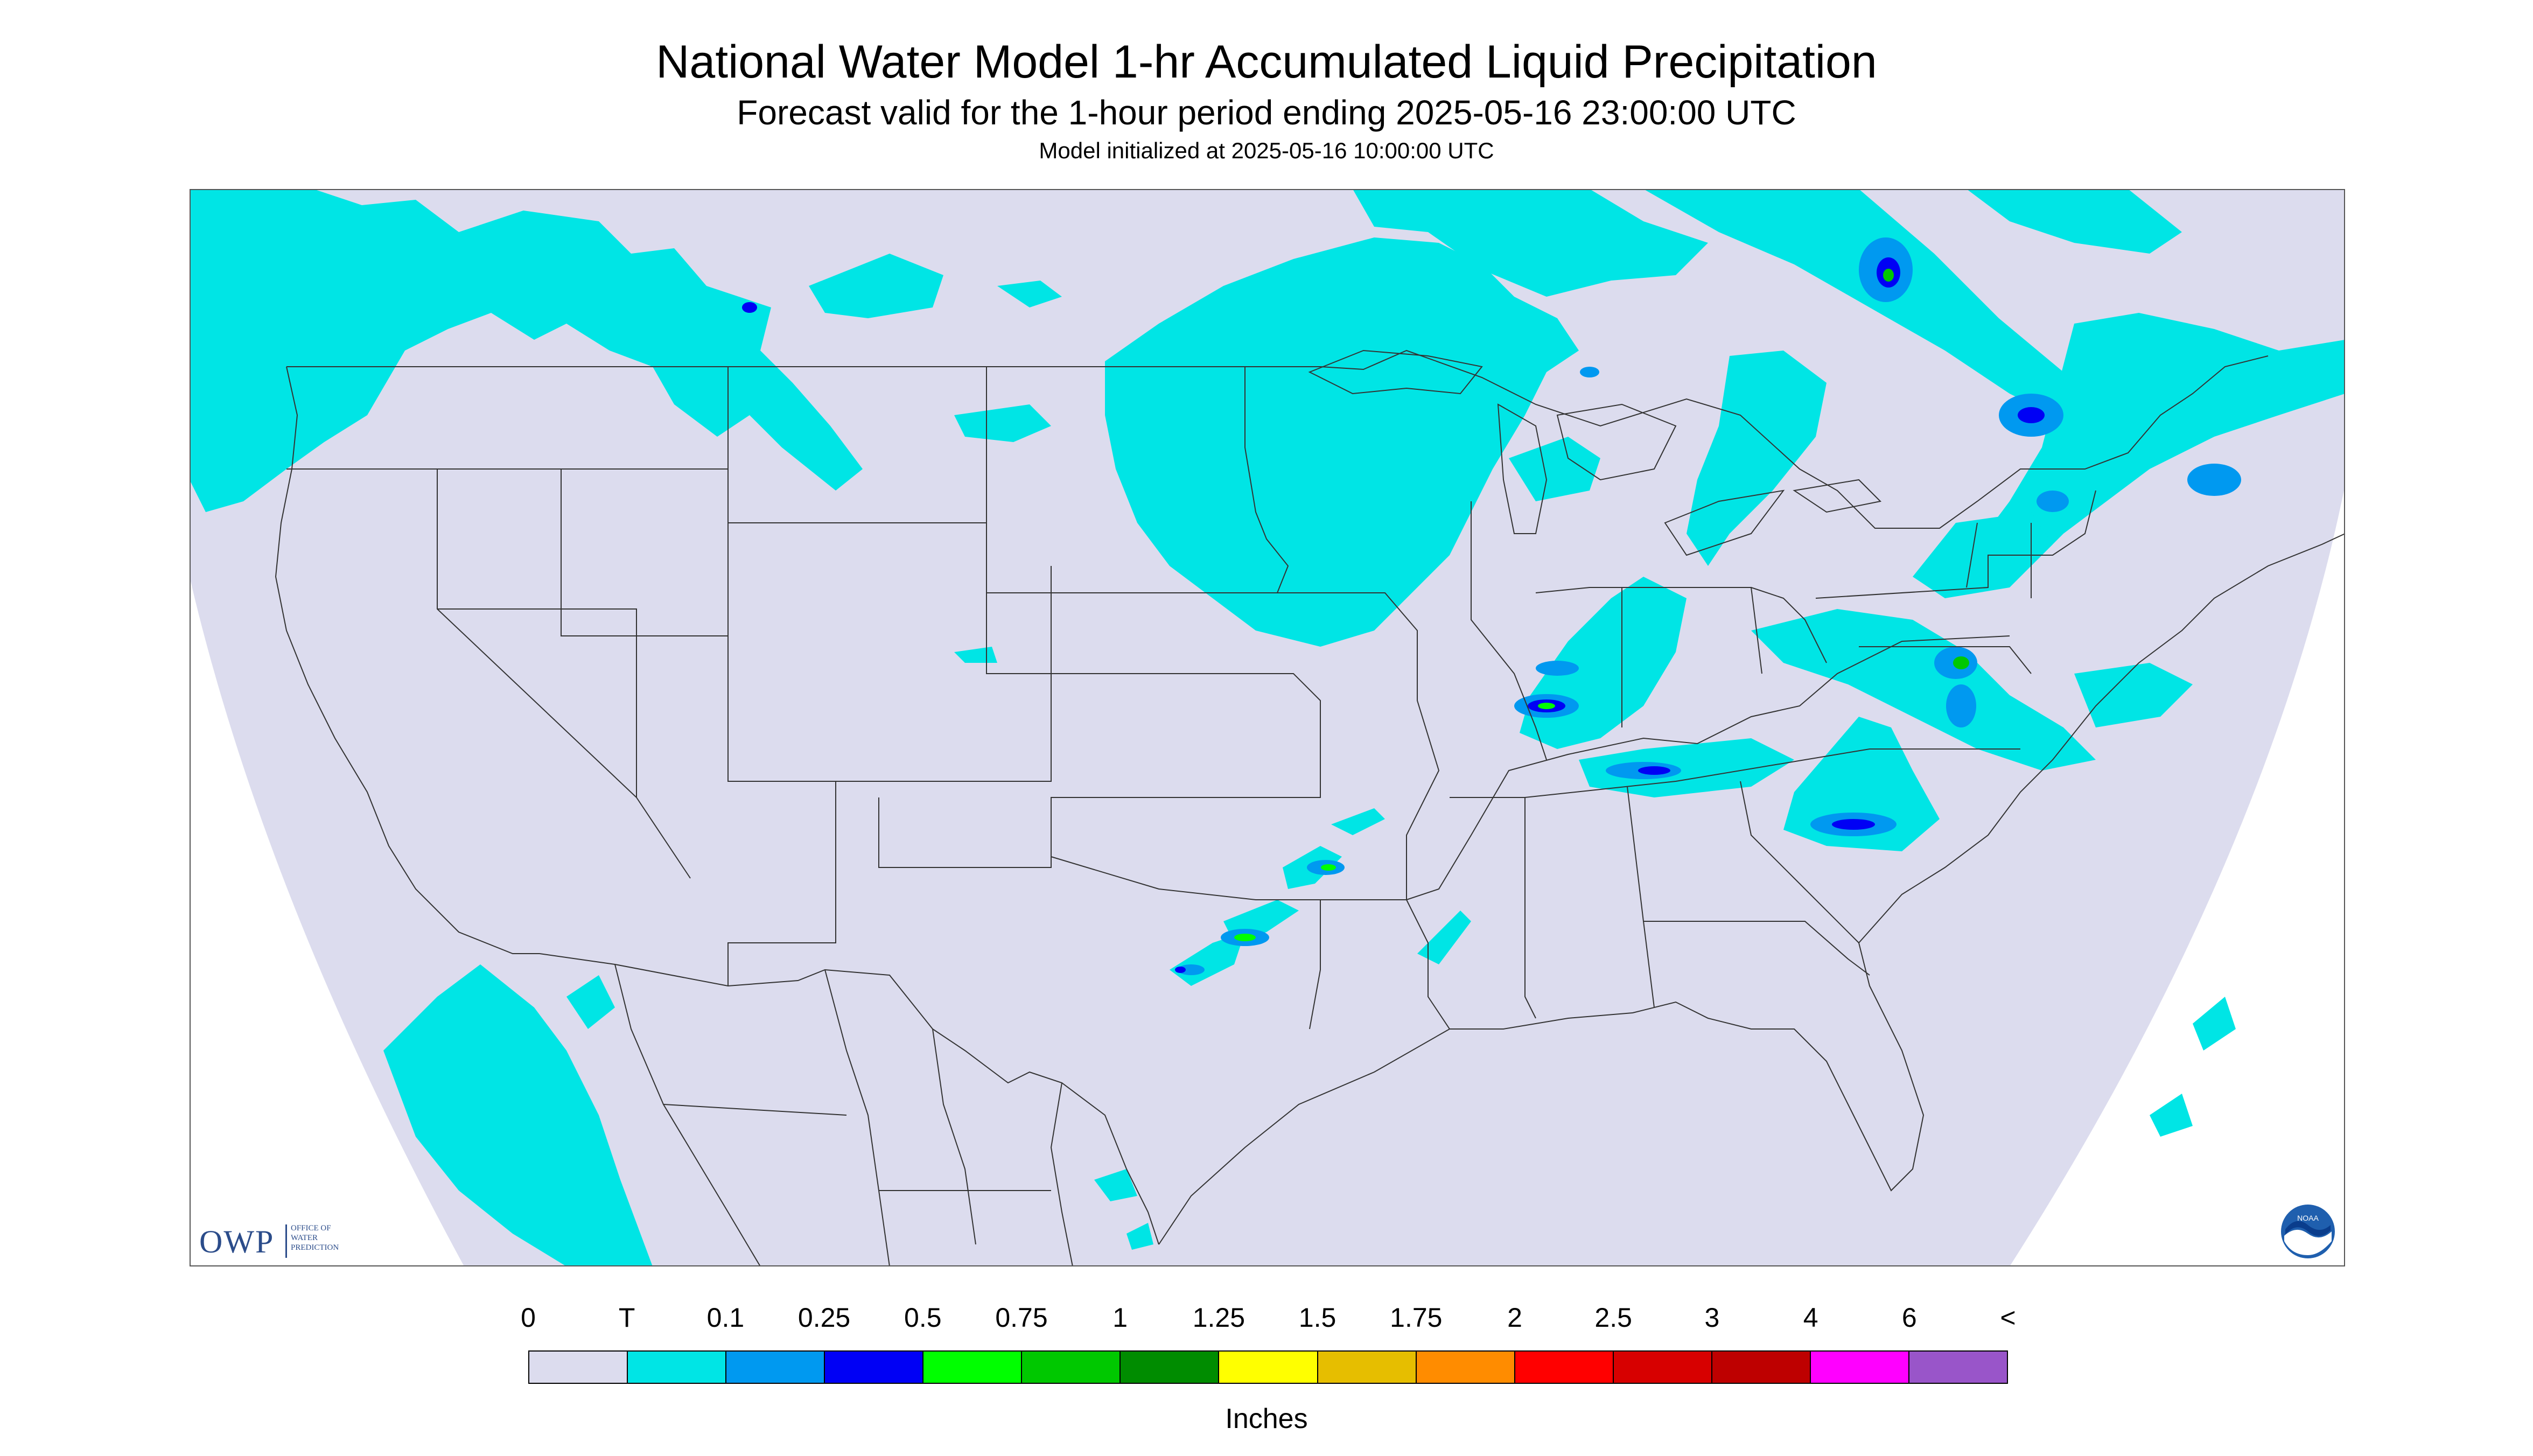 This screenshot has width=2533, height=1456. Describe the element at coordinates (725, 1318) in the screenshot. I see `legend-tick-label: 0.1` at that location.